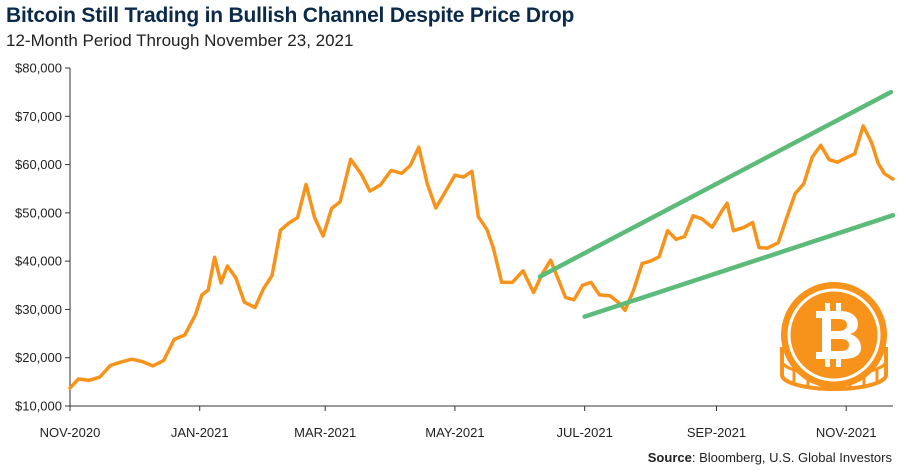 This screenshot has height=471, width=900. What do you see at coordinates (791, 457) in the screenshot?
I see `source-text: : Bloomberg, U.S. Global Investors` at bounding box center [791, 457].